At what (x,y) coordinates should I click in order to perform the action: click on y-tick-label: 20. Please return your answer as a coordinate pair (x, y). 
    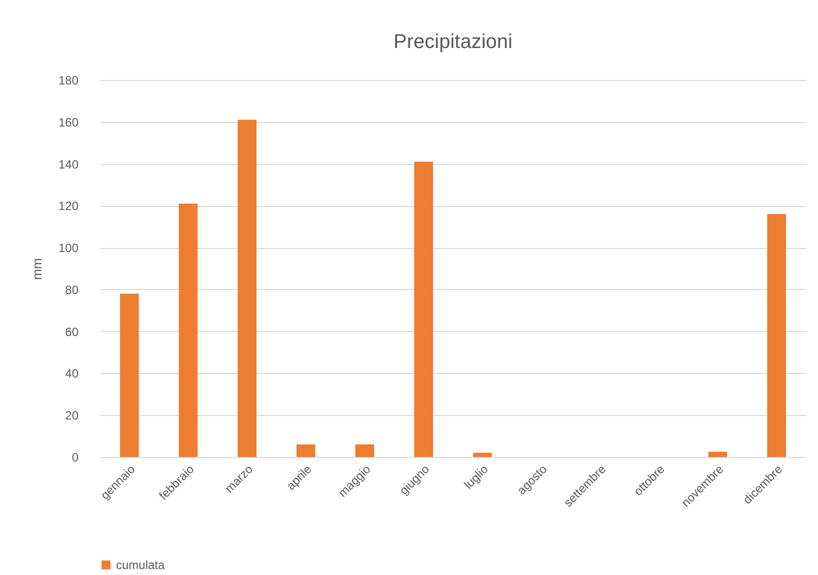
    Looking at the image, I should click on (72, 415).